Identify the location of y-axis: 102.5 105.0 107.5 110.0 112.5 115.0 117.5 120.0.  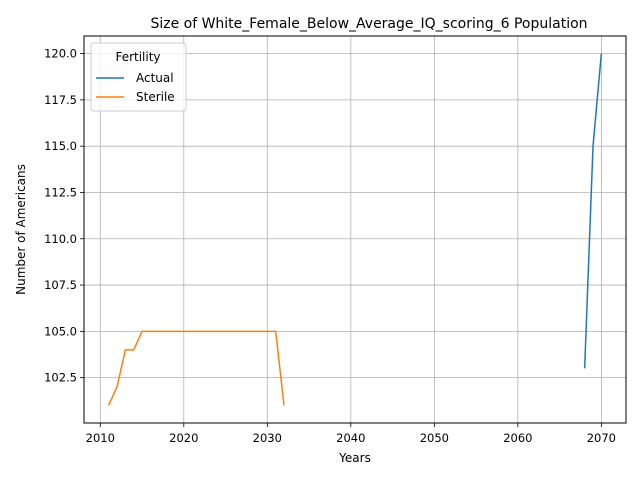
(64, 216).